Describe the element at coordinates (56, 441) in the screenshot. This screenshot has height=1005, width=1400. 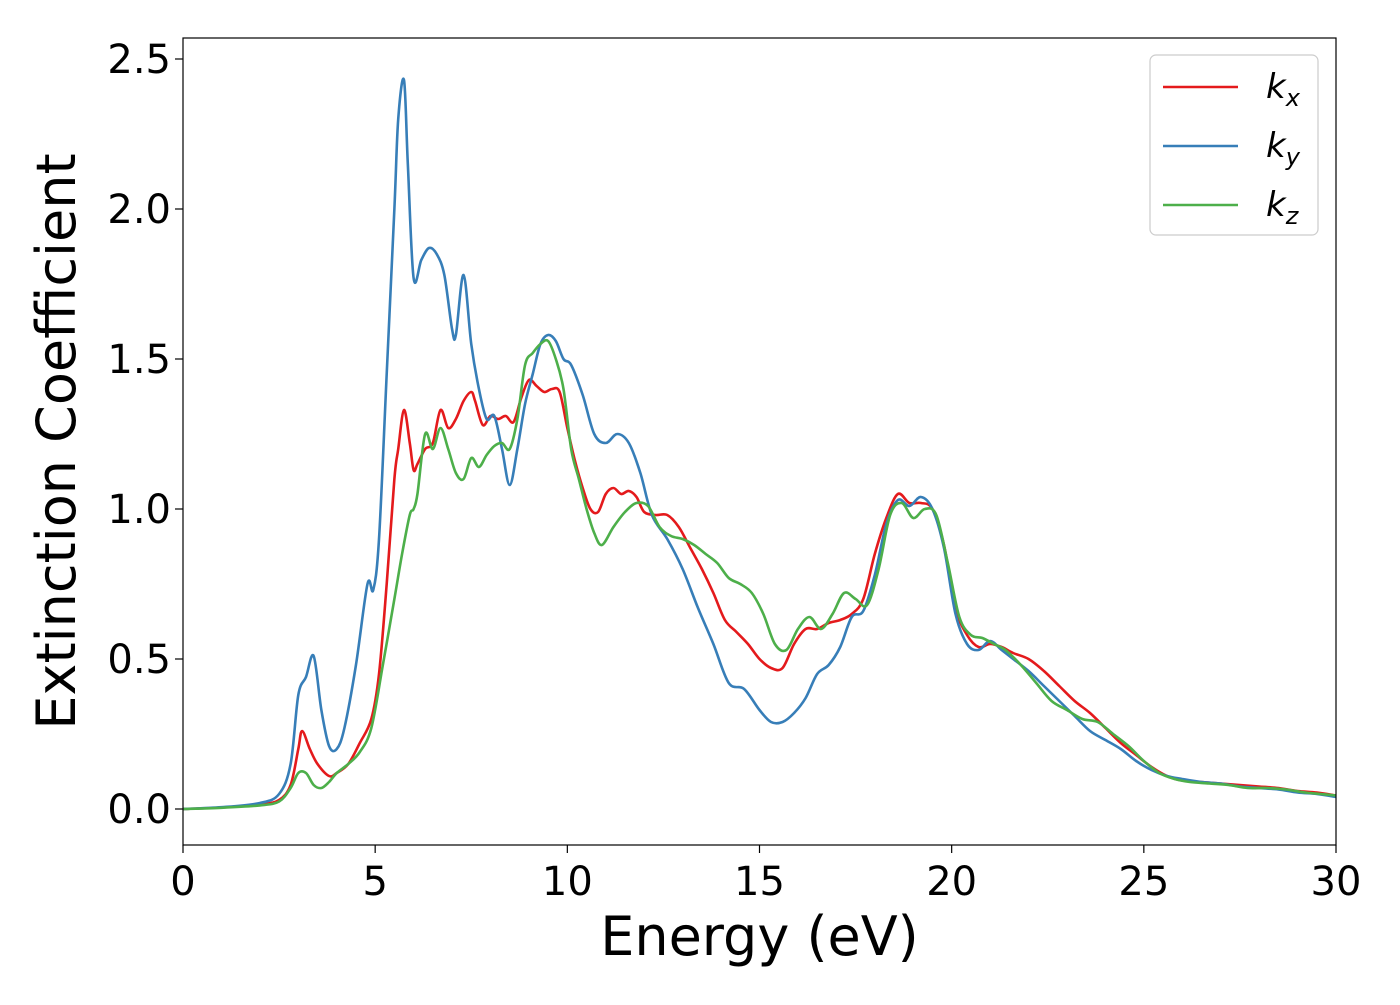
I see `y-axis-label: Extinction Coefficient` at that location.